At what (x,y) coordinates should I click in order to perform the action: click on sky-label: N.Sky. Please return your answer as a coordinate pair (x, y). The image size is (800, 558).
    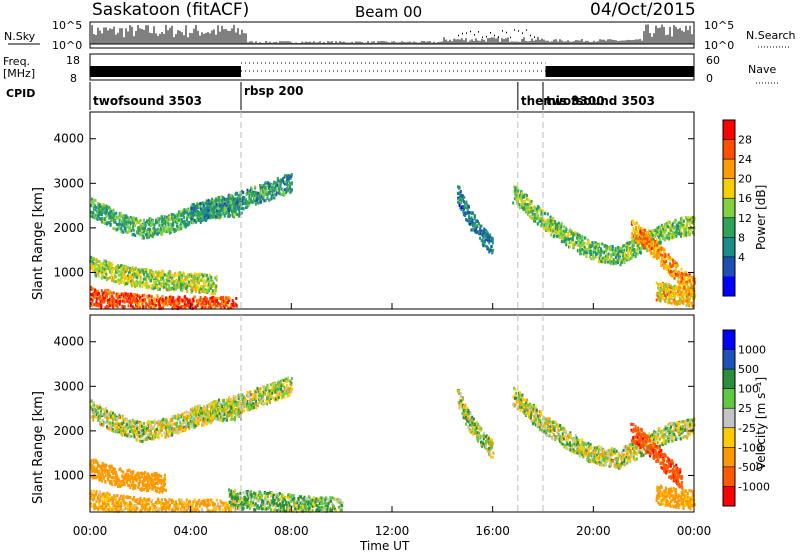
    Looking at the image, I should click on (20, 36).